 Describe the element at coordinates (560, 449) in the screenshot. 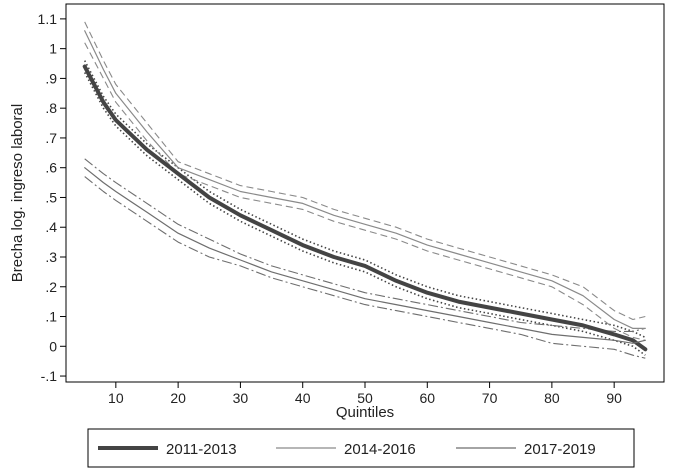

I see `legend-label-2017-2019: 2017-2019` at that location.